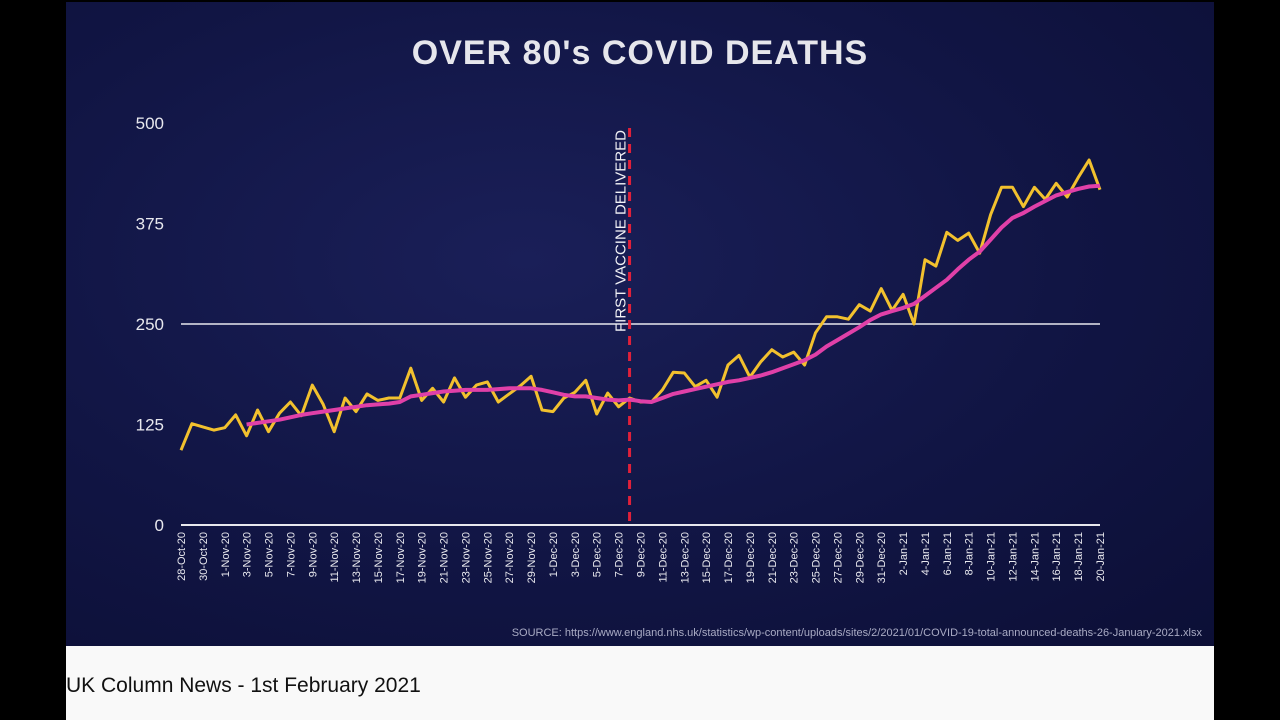  What do you see at coordinates (248, 554) in the screenshot?
I see `x-tick-label: 3-Nov-20` at bounding box center [248, 554].